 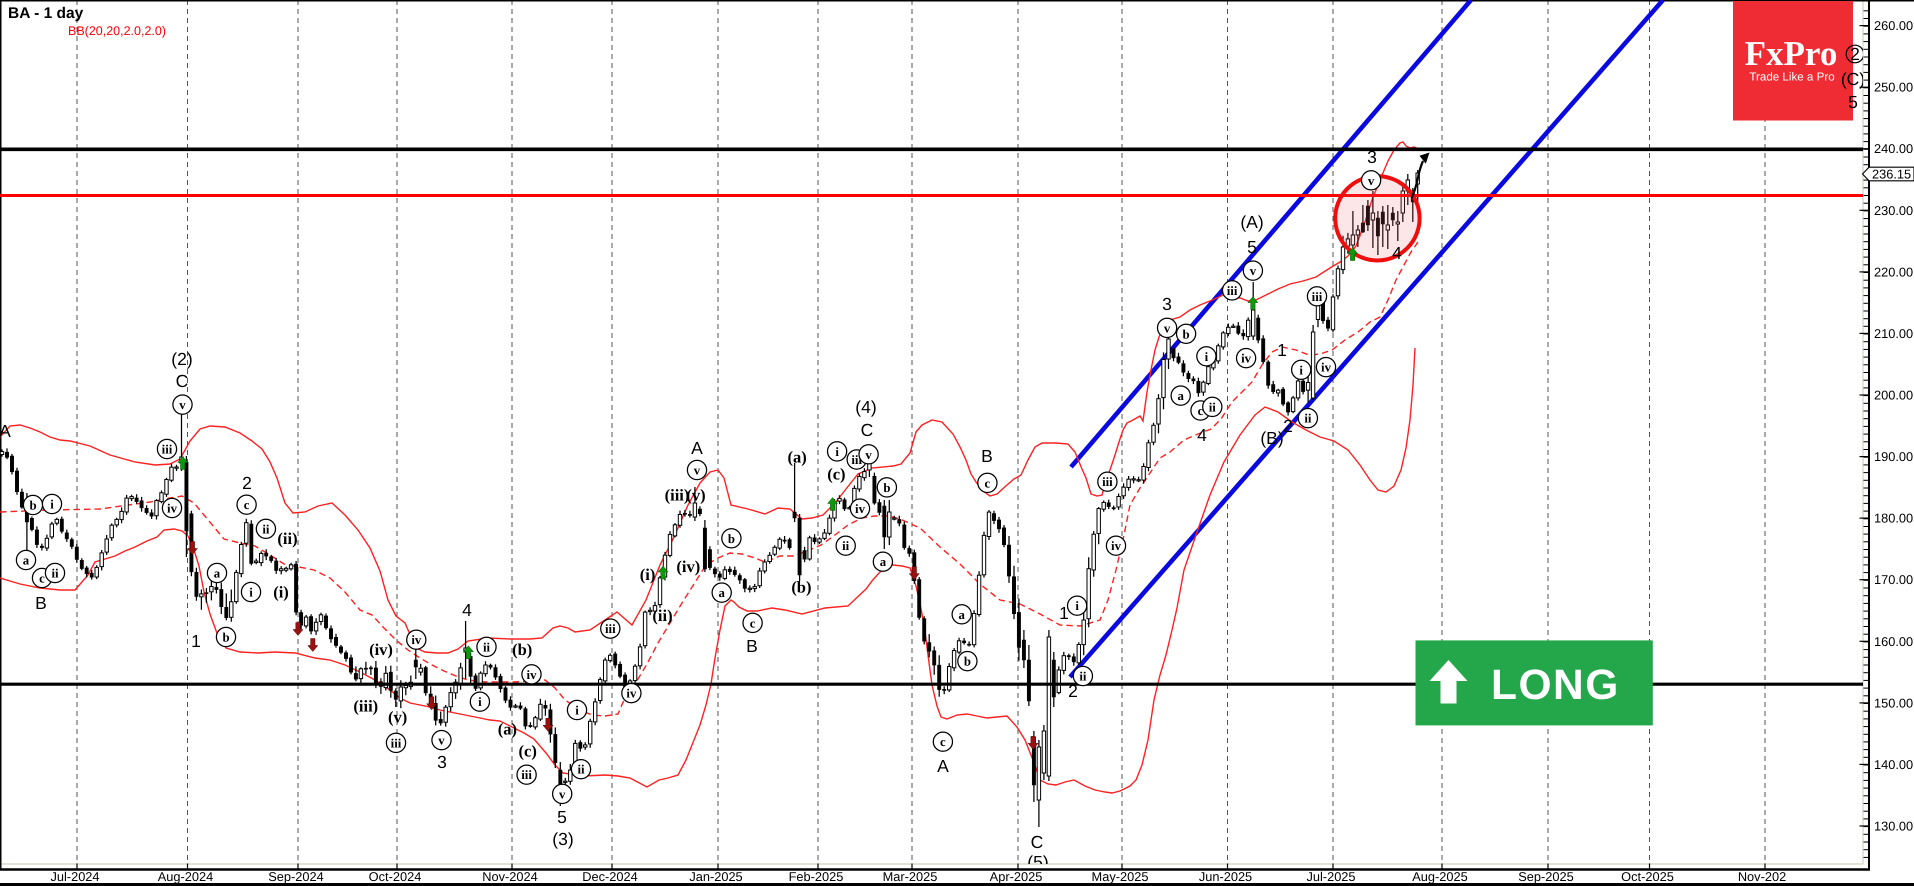 I want to click on svg-text: Oct-2024, so click(x=395, y=876).